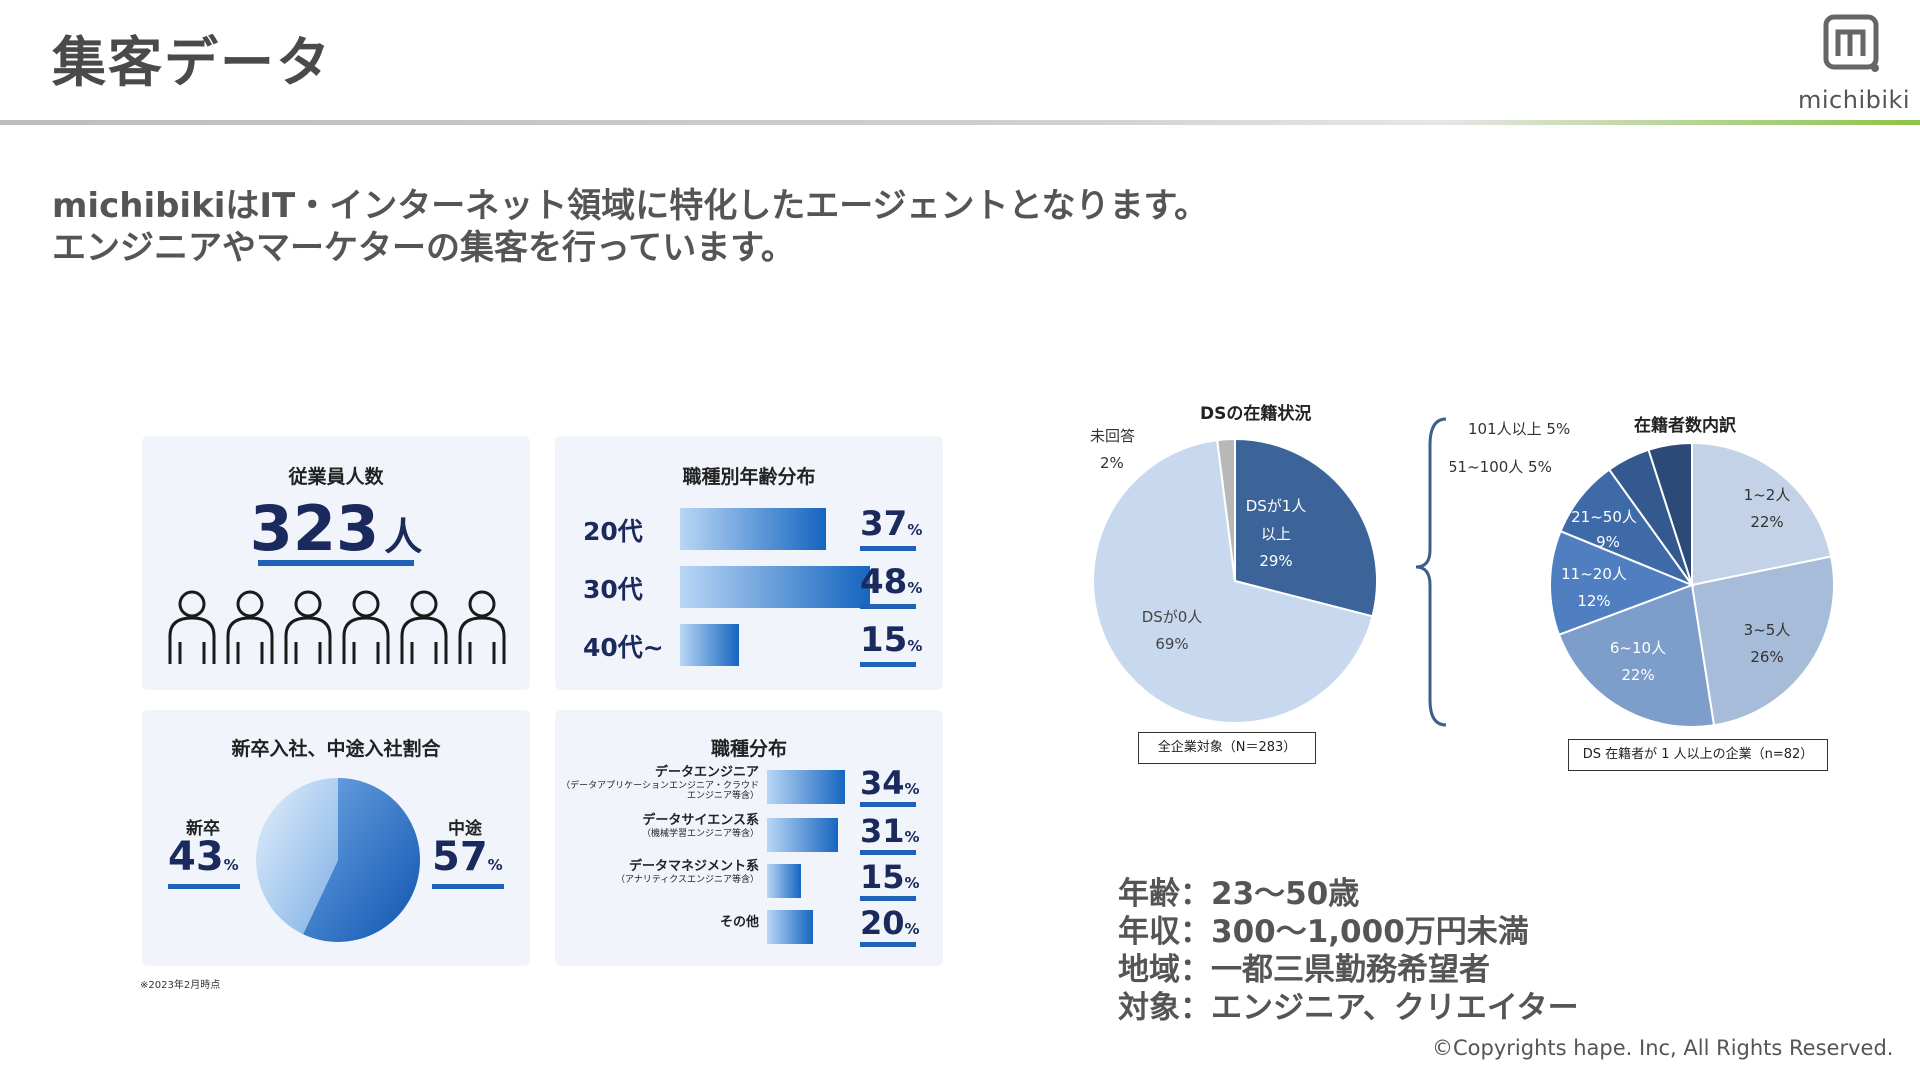  I want to click on s6-label: 51~100人 5%, so click(1501, 467).